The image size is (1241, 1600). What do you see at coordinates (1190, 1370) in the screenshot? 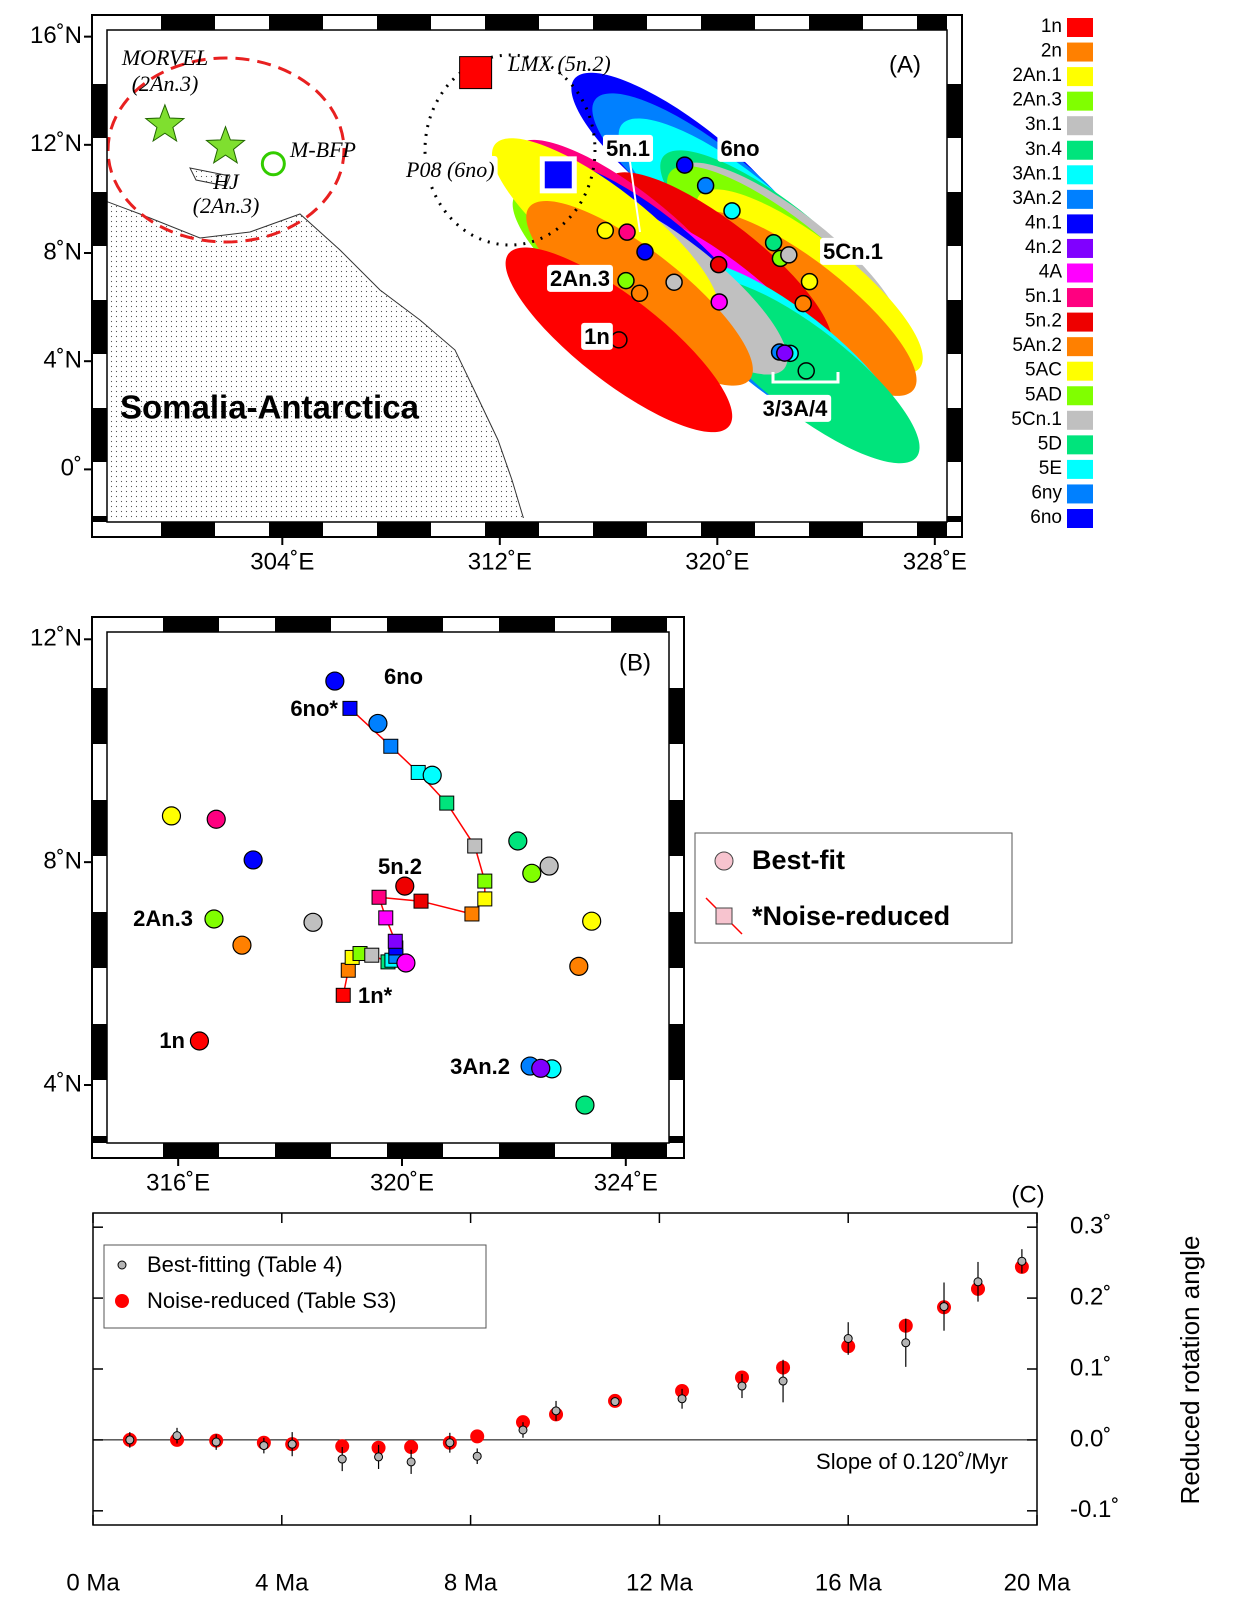
I see `y-axis-title: Reduced rotation angle` at bounding box center [1190, 1370].